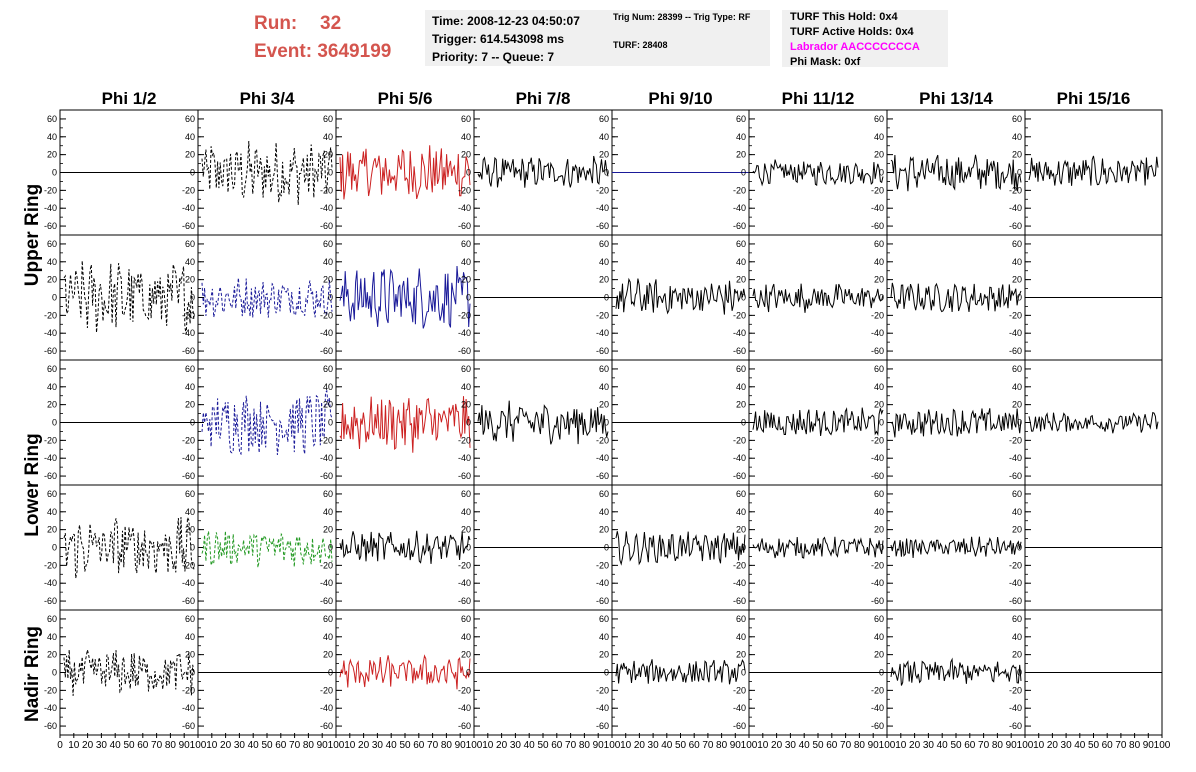  Describe the element at coordinates (640, 45) in the screenshot. I see `turf-num-text: TURF: 28408` at that location.